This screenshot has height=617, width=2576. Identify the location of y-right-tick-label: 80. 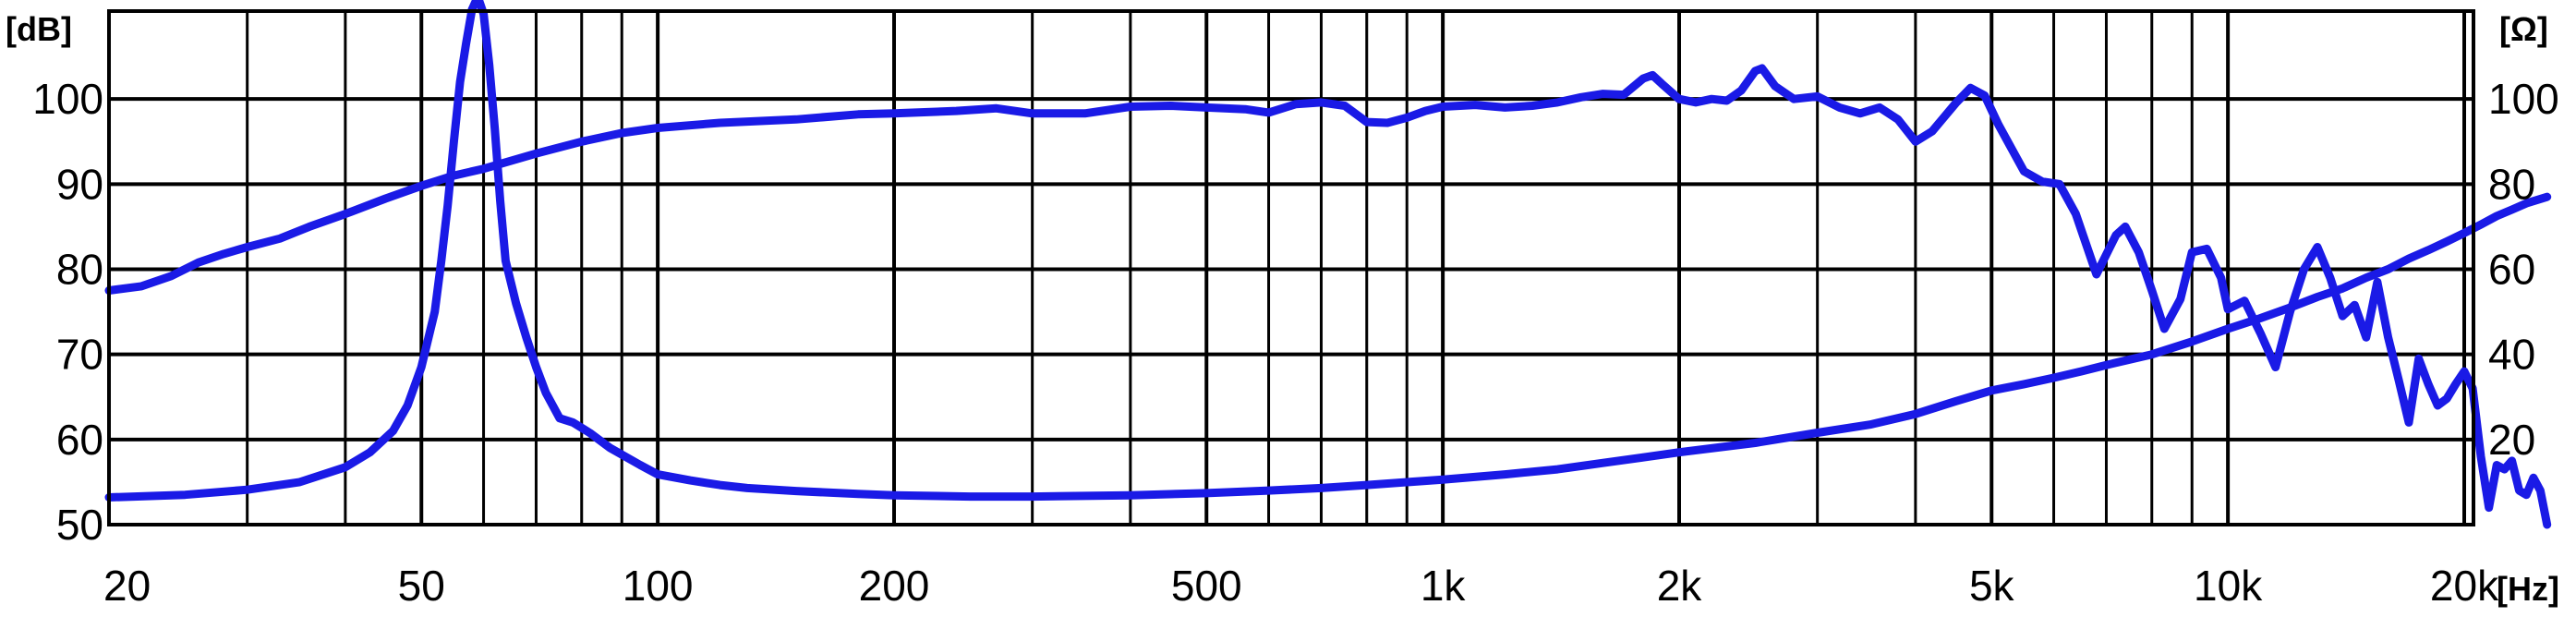
(2511, 184).